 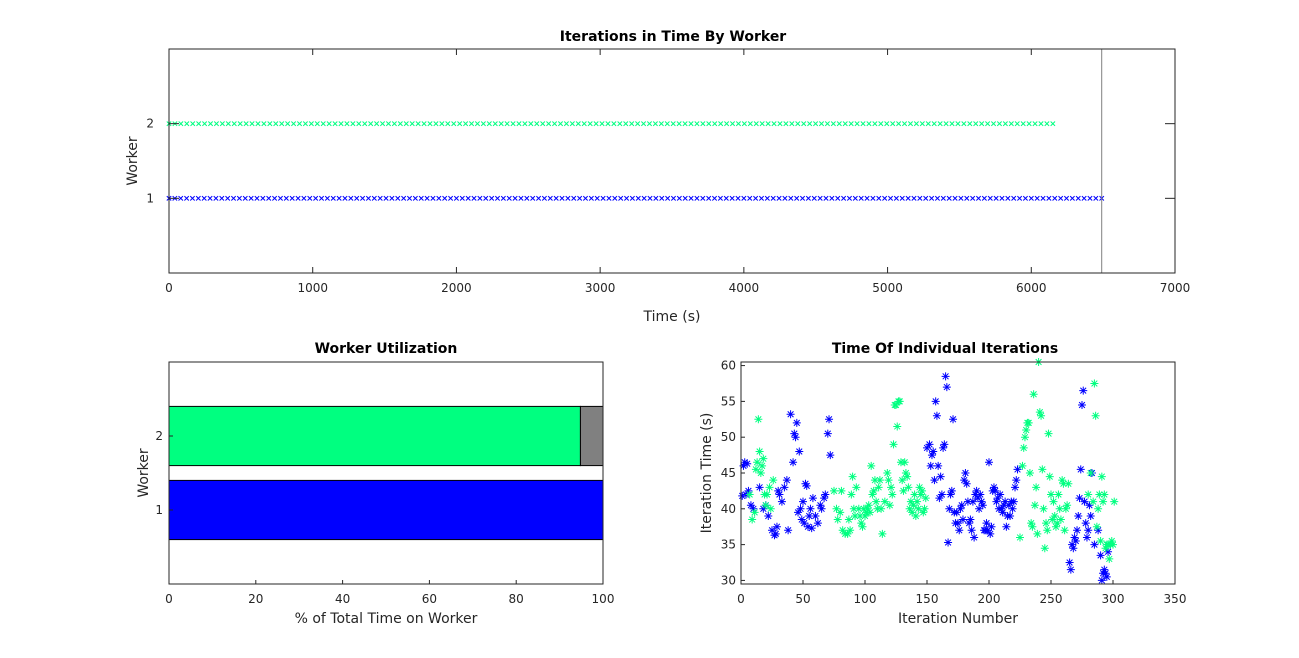 I want to click on y-tick-label: 1, so click(x=159, y=510).